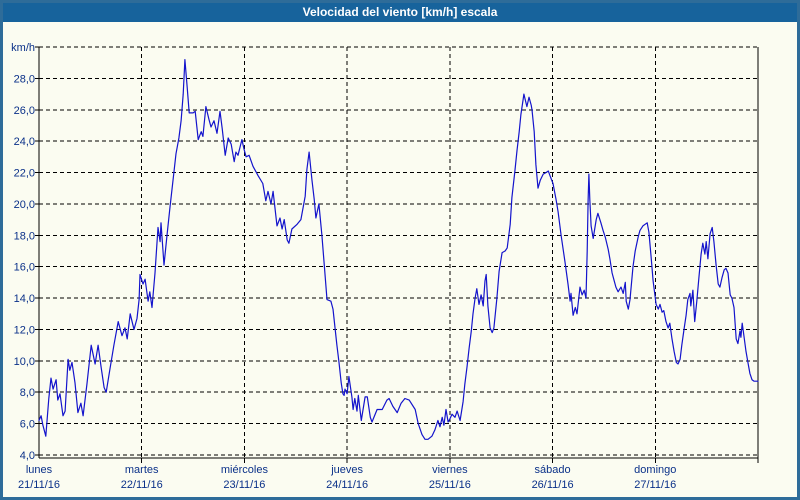 Image resolution: width=800 pixels, height=500 pixels. I want to click on x-axis-day-label: lunes, so click(39, 470).